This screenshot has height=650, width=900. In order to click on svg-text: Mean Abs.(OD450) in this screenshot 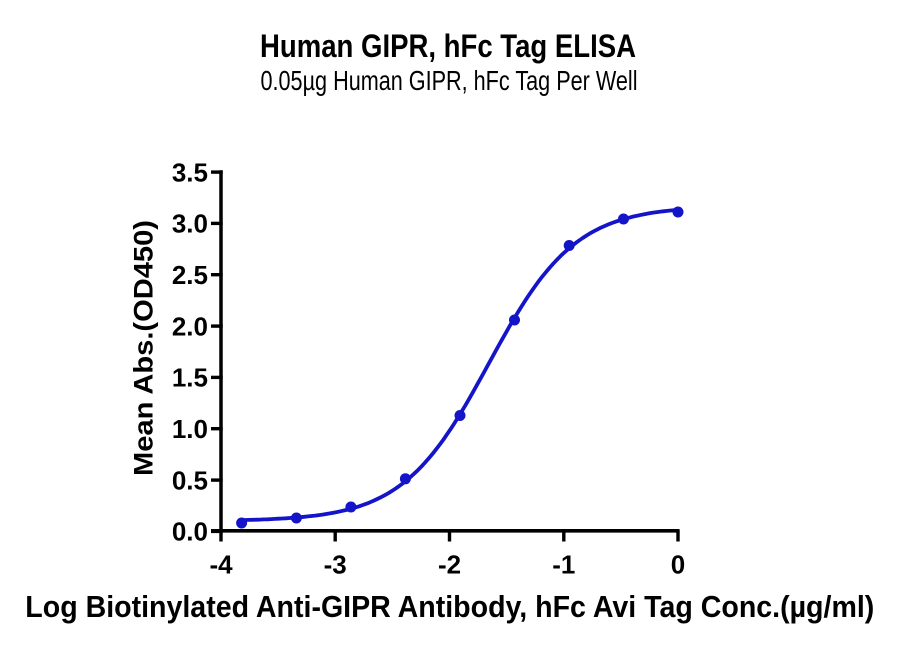, I will do `click(144, 348)`.